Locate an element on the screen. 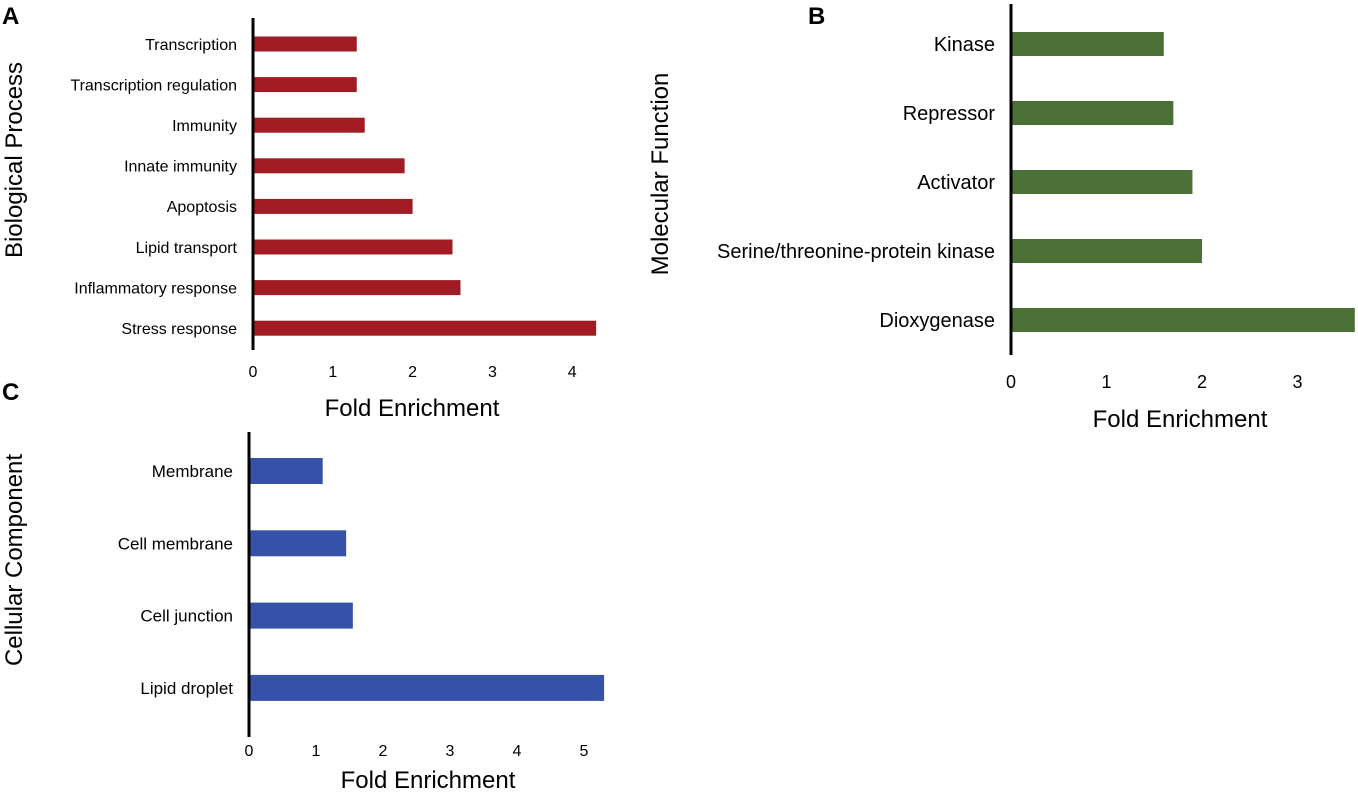  category-label-a-6: Inflammatory response is located at coordinates (155, 288).